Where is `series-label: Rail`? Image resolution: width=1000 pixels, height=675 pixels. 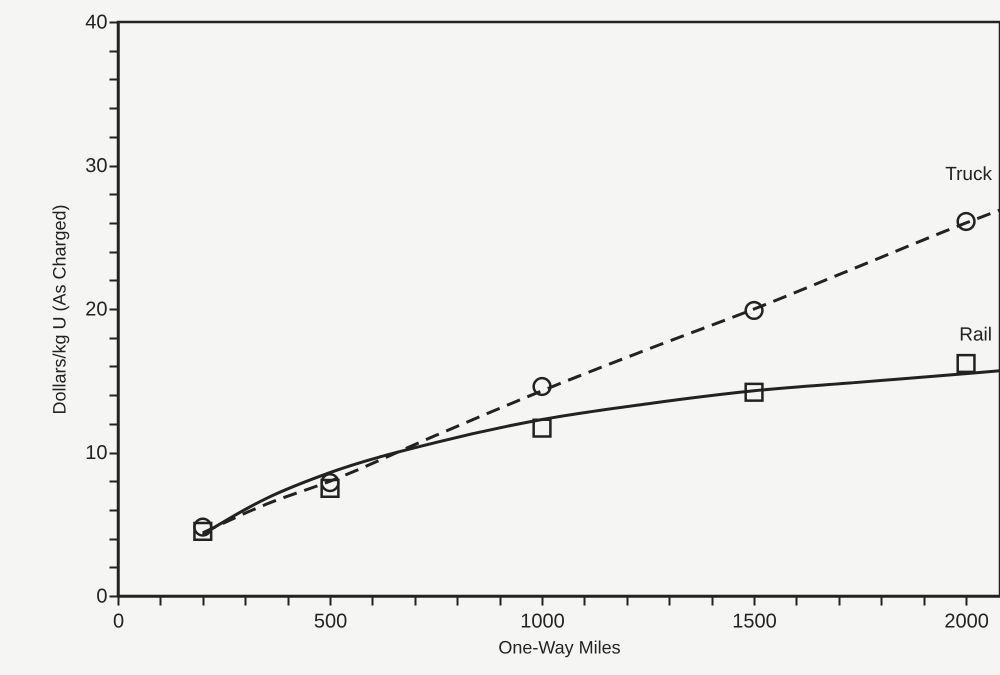
series-label: Rail is located at coordinates (975, 335).